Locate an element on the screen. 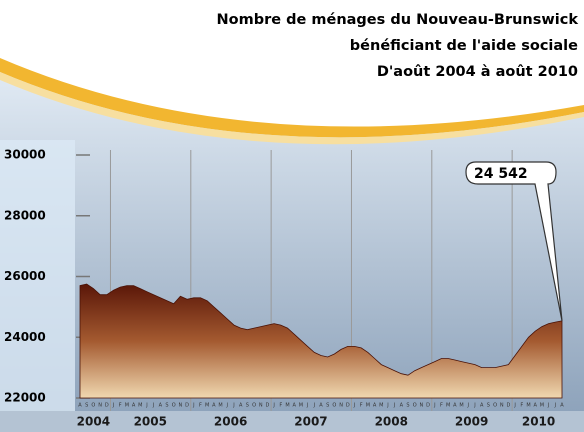  y-tick-label: 26000 is located at coordinates (25, 276).